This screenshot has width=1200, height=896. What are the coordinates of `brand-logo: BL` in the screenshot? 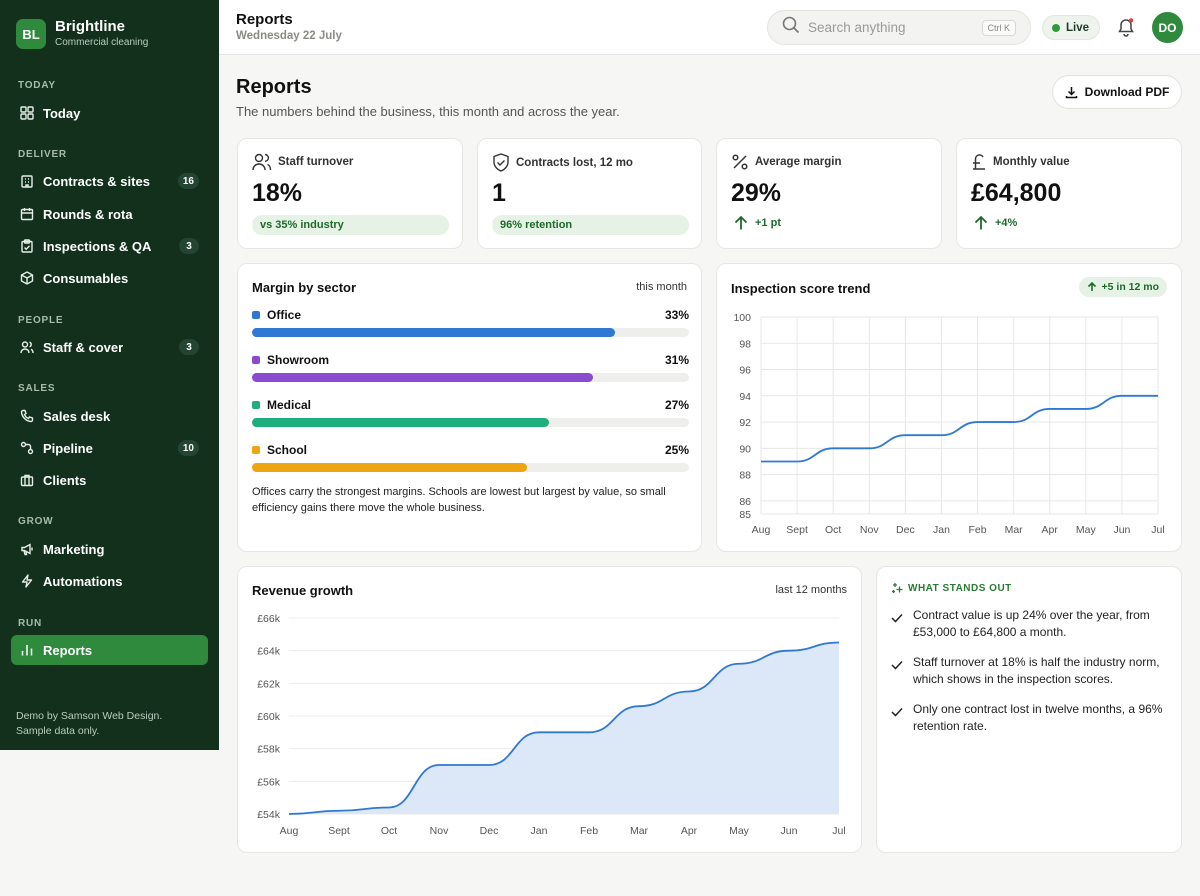 It's located at (31, 34).